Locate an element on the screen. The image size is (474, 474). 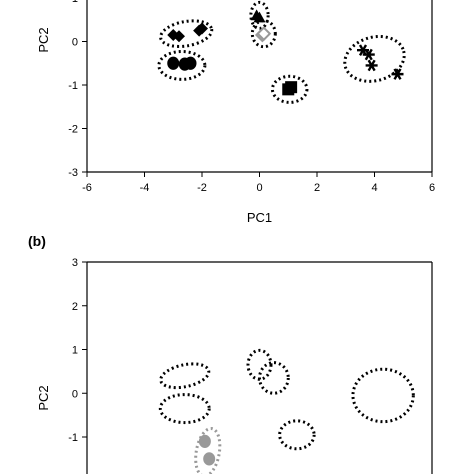
x-tick-label: 4 is located at coordinates (374, 188).